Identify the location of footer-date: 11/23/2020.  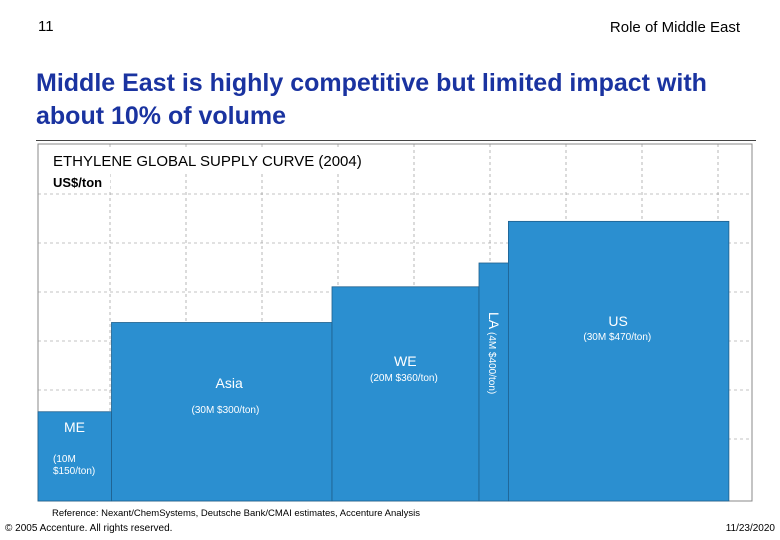
(750, 528).